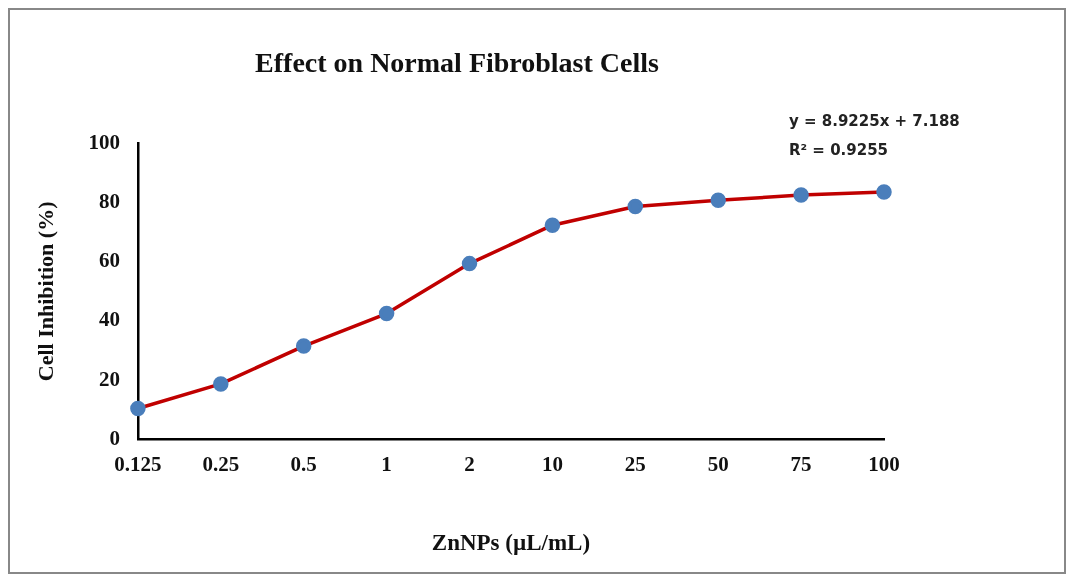  Describe the element at coordinates (469, 464) in the screenshot. I see `x-tick-label: 2` at that location.